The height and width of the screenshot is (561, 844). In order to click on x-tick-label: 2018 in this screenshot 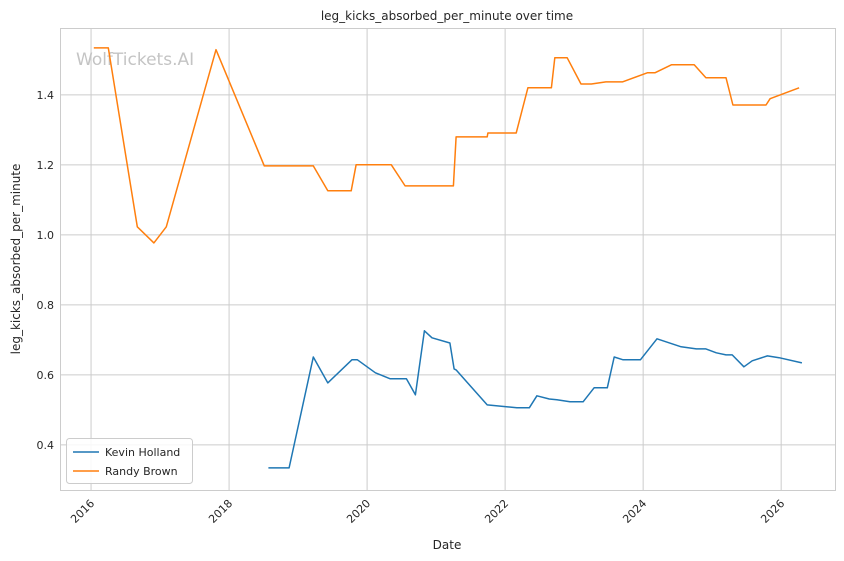, I will do `click(220, 511)`.